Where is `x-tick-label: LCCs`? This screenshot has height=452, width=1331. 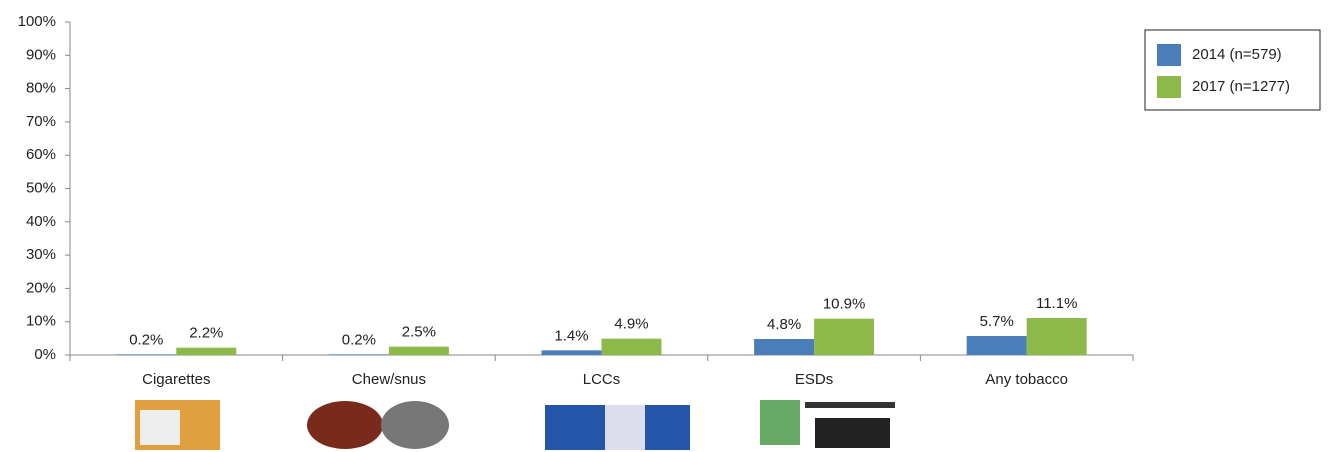 x-tick-label: LCCs is located at coordinates (602, 379).